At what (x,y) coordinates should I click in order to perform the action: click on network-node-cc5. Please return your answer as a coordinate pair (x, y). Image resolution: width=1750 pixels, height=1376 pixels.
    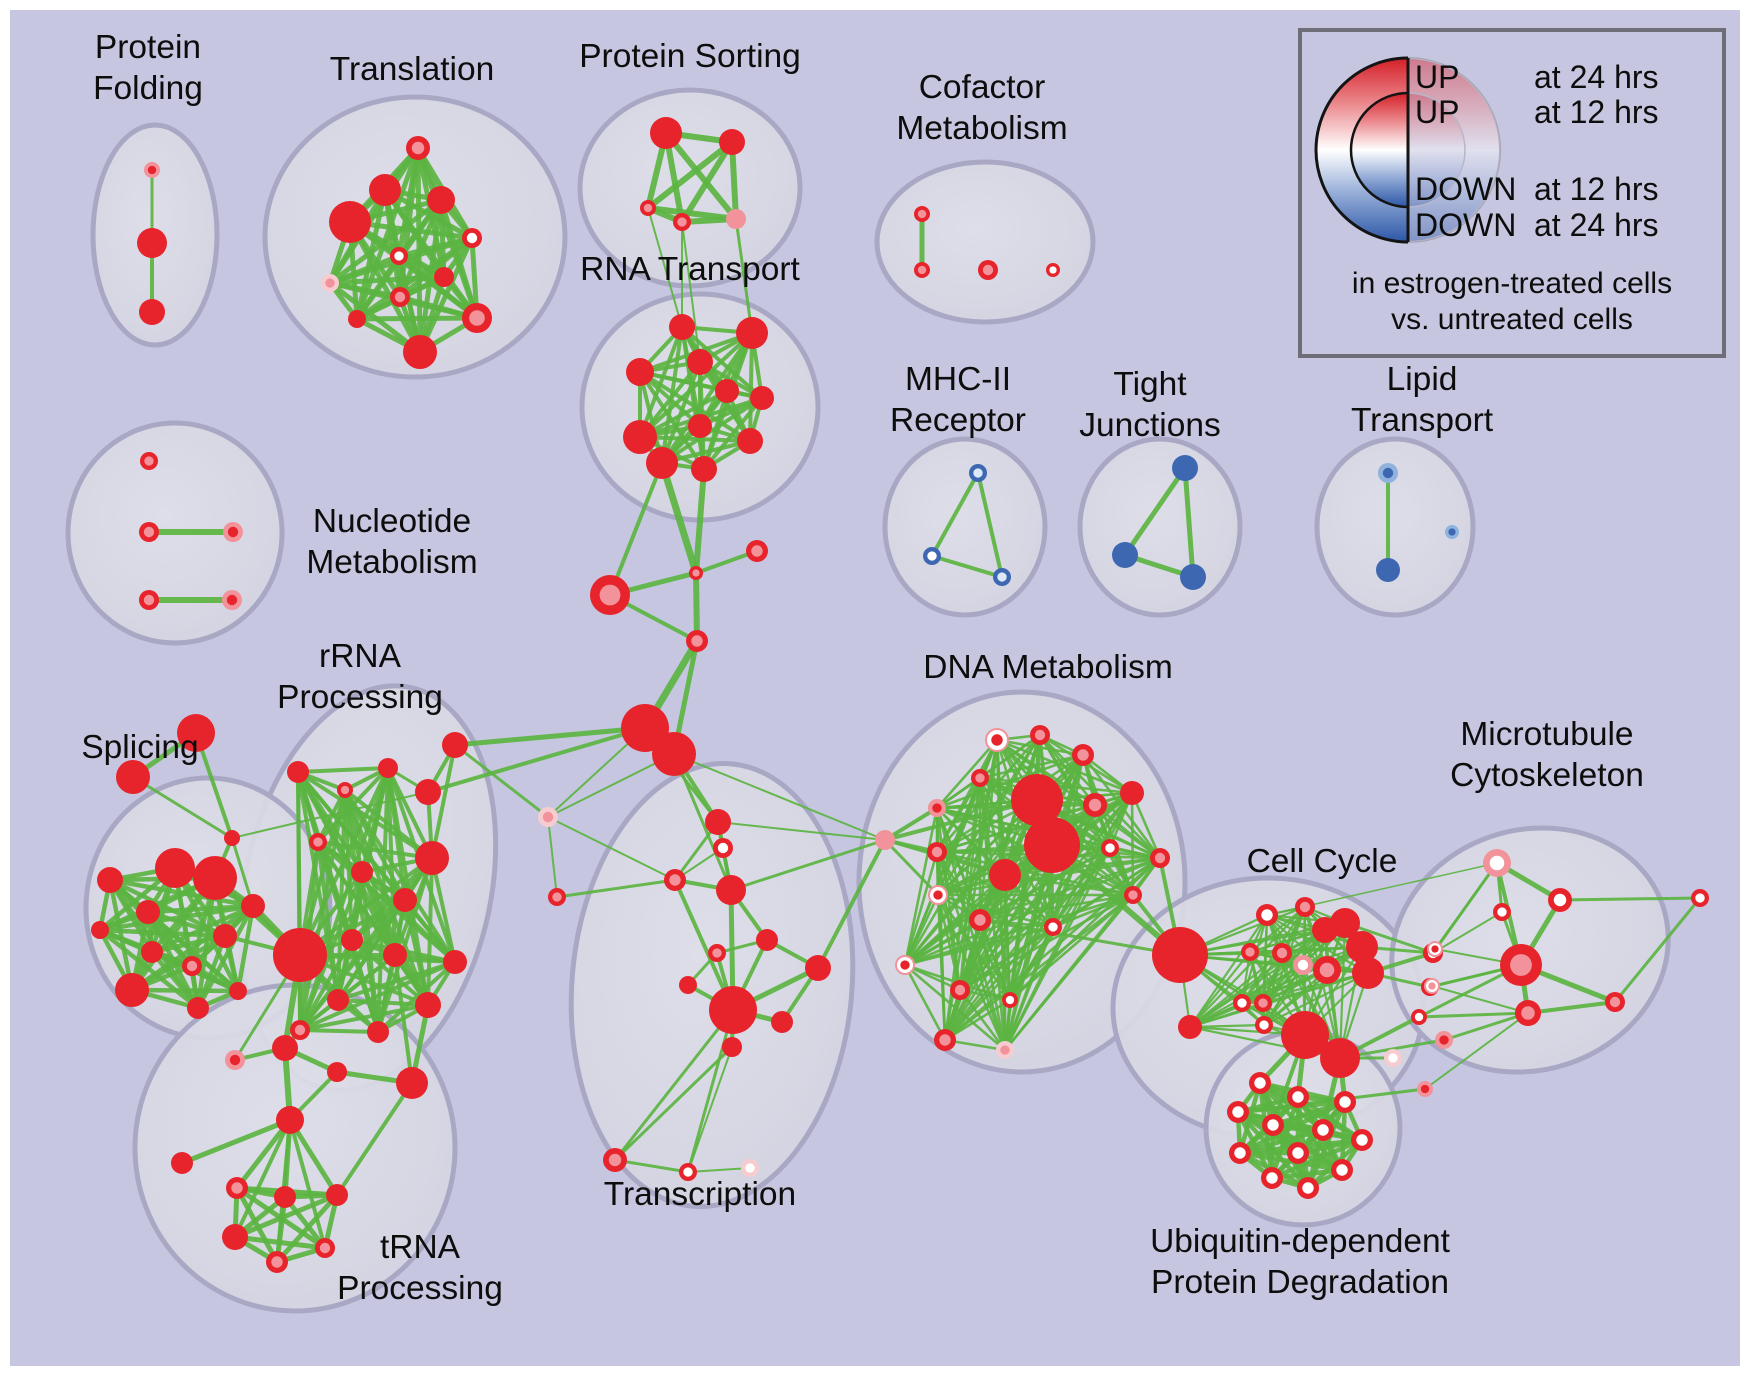
    Looking at the image, I should click on (1345, 923).